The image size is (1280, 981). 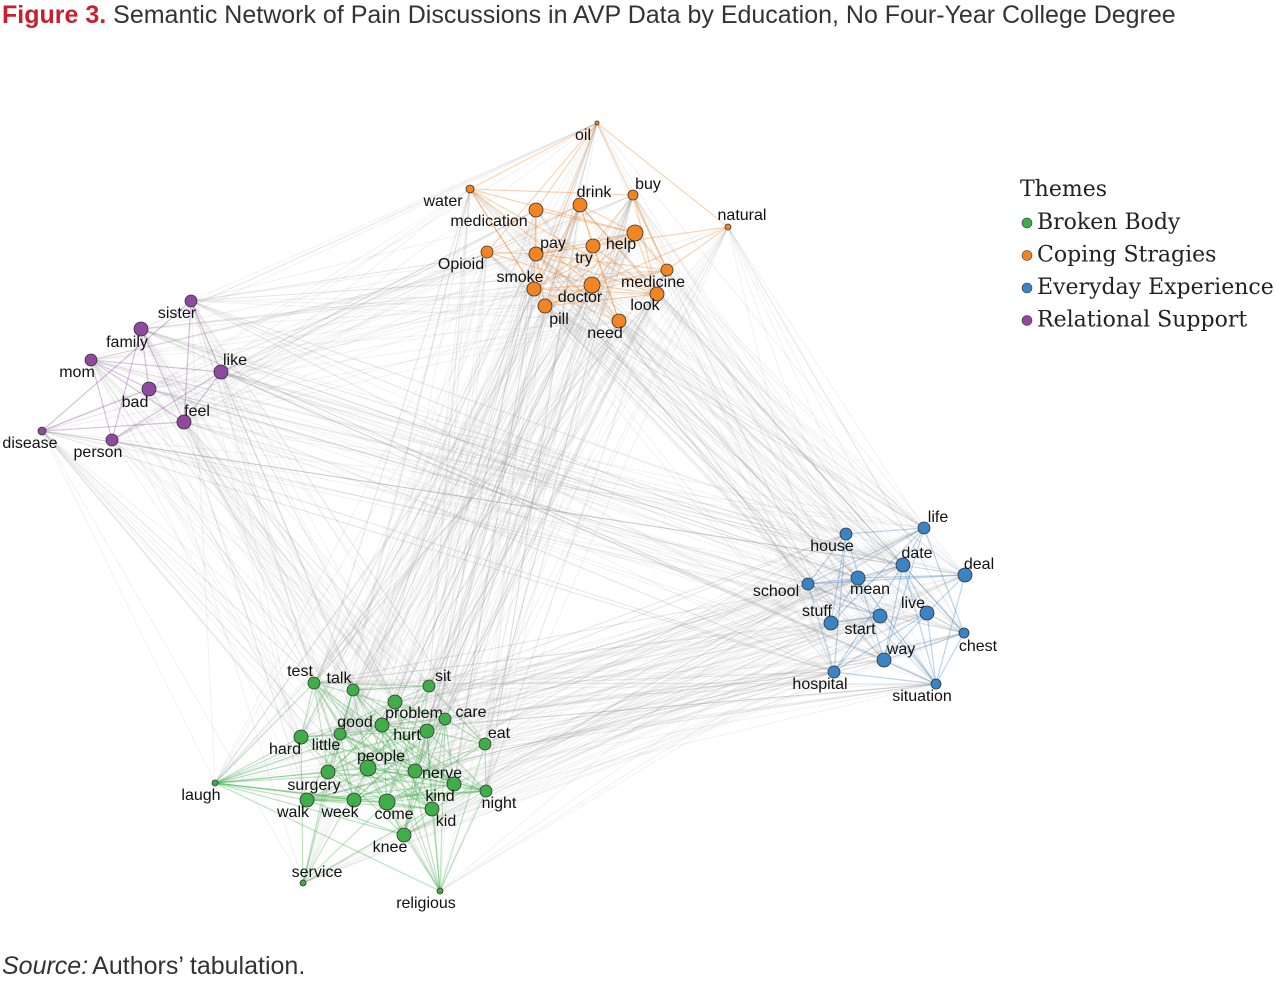 I want to click on node-label: date, so click(x=916, y=553).